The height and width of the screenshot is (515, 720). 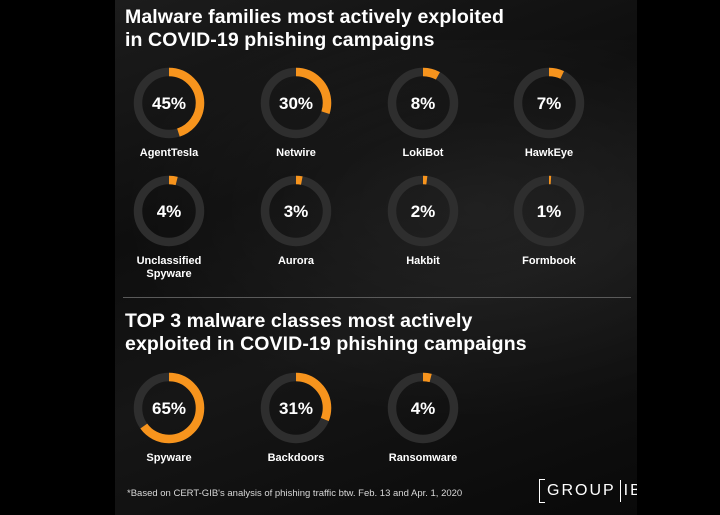 I want to click on donut-percent-label: 30%, so click(x=296, y=103).